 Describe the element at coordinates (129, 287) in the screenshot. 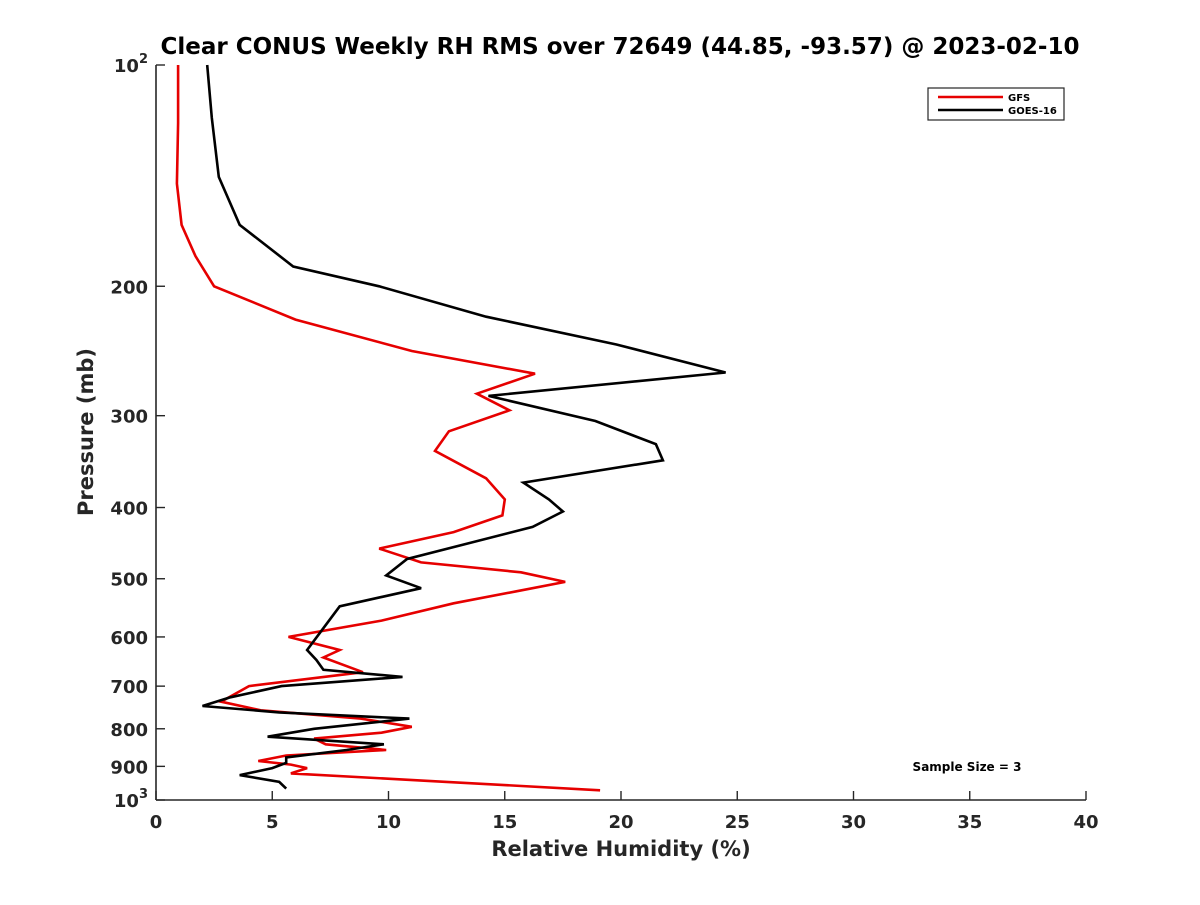

I see `y-tick-label: 200` at that location.